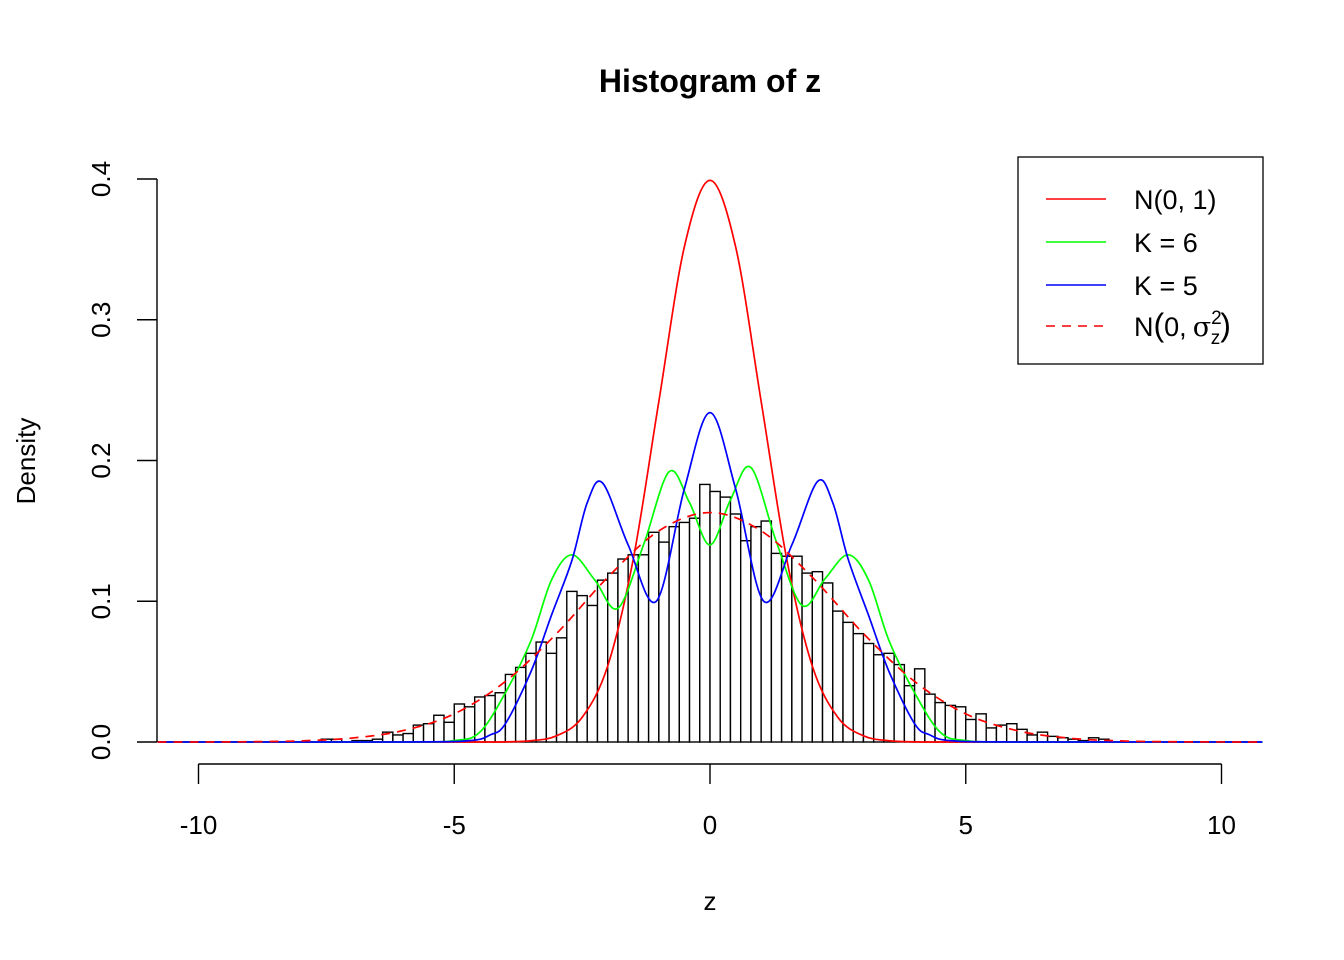 The height and width of the screenshot is (960, 1344). Describe the element at coordinates (708, 801) in the screenshot. I see `x-axis: -10 -5 0 5 10` at that location.